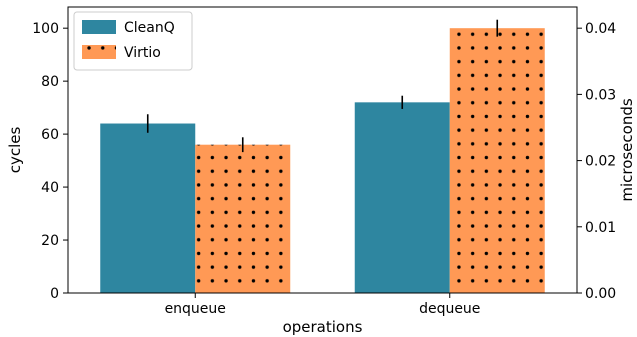 The image size is (637, 337). I want to click on bar-cleanq-enqueue, so click(148, 208).